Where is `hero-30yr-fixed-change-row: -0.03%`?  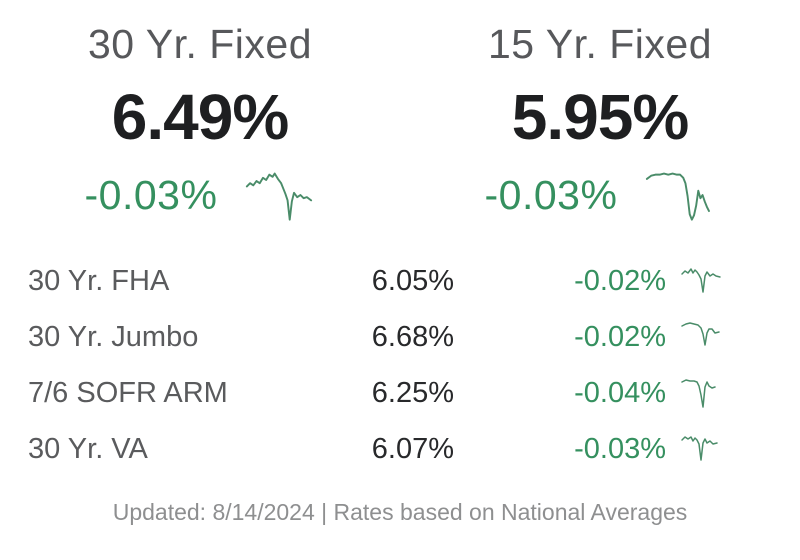 hero-30yr-fixed-change-row: -0.03% is located at coordinates (200, 195).